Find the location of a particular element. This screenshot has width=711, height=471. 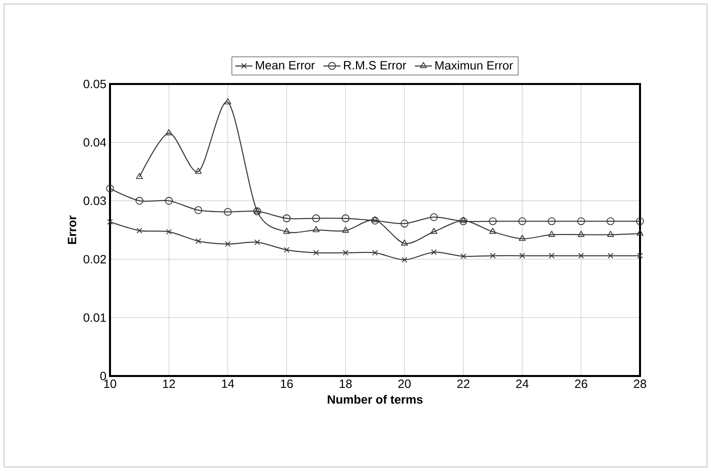

x-tick-label: 28 is located at coordinates (640, 384).